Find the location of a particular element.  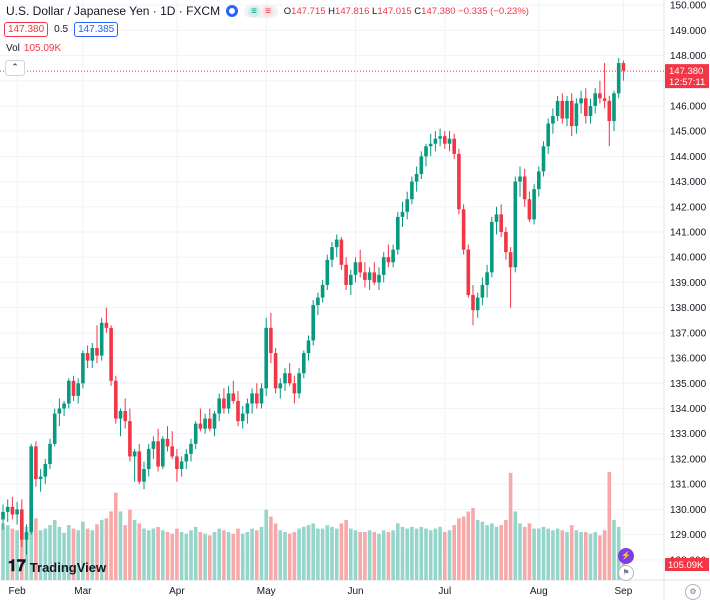

time-tick-label: Apr is located at coordinates (177, 591).